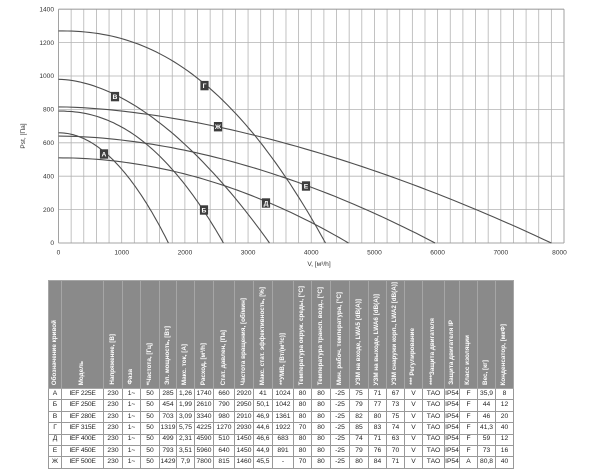 The image size is (600, 473). I want to click on svg-text: 8000, so click(559, 253).